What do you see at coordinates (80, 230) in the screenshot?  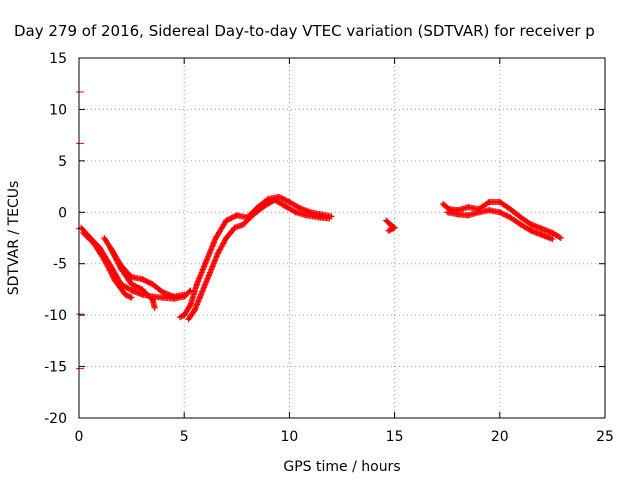 I see `series-outlier-markers` at bounding box center [80, 230].